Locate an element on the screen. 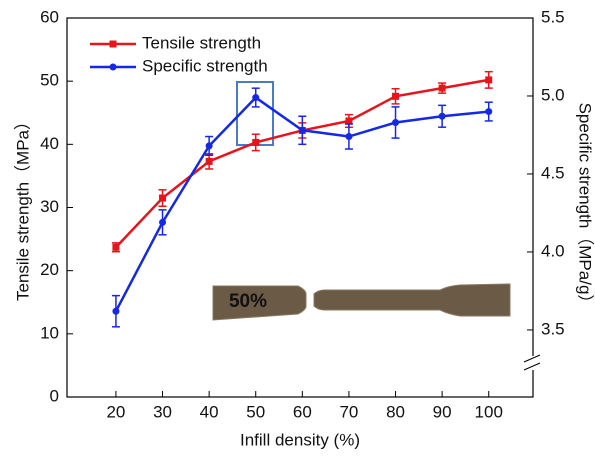  y-tick-label: 30 is located at coordinates (49, 206).